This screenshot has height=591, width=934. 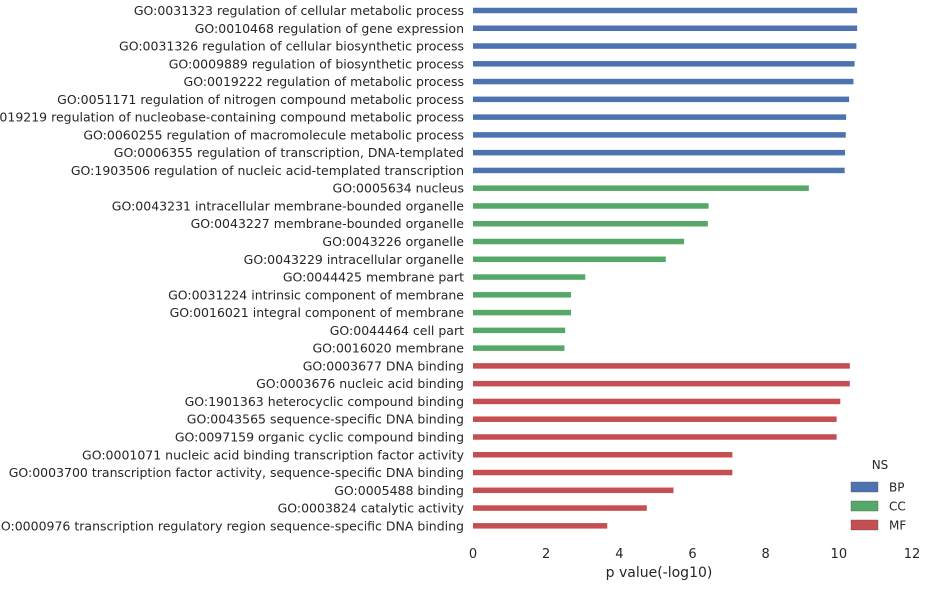 I want to click on category-label: GO:0043565 sequence-specific DNA binding, so click(x=325, y=419).